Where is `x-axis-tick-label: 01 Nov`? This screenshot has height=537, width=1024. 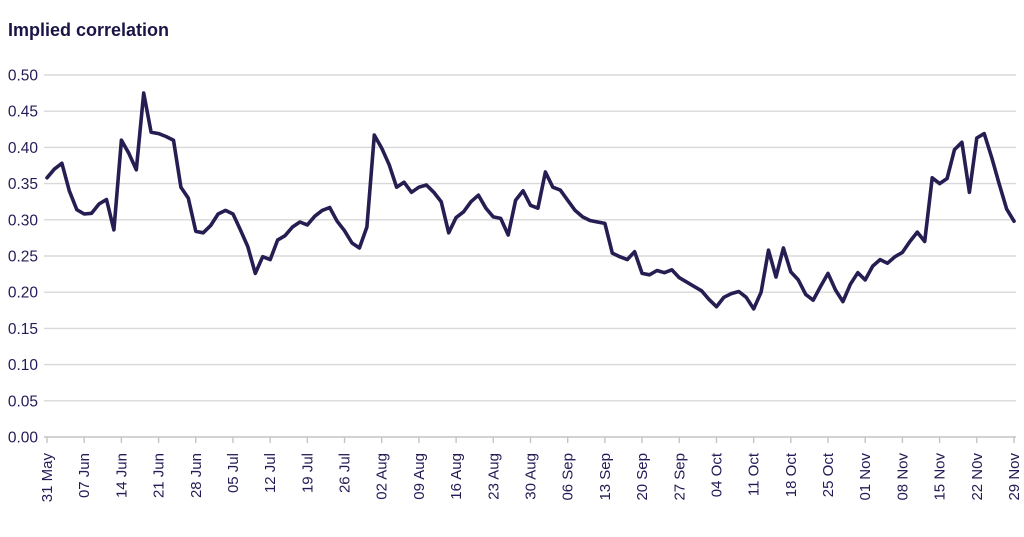 x-axis-tick-label: 01 Nov is located at coordinates (865, 477).